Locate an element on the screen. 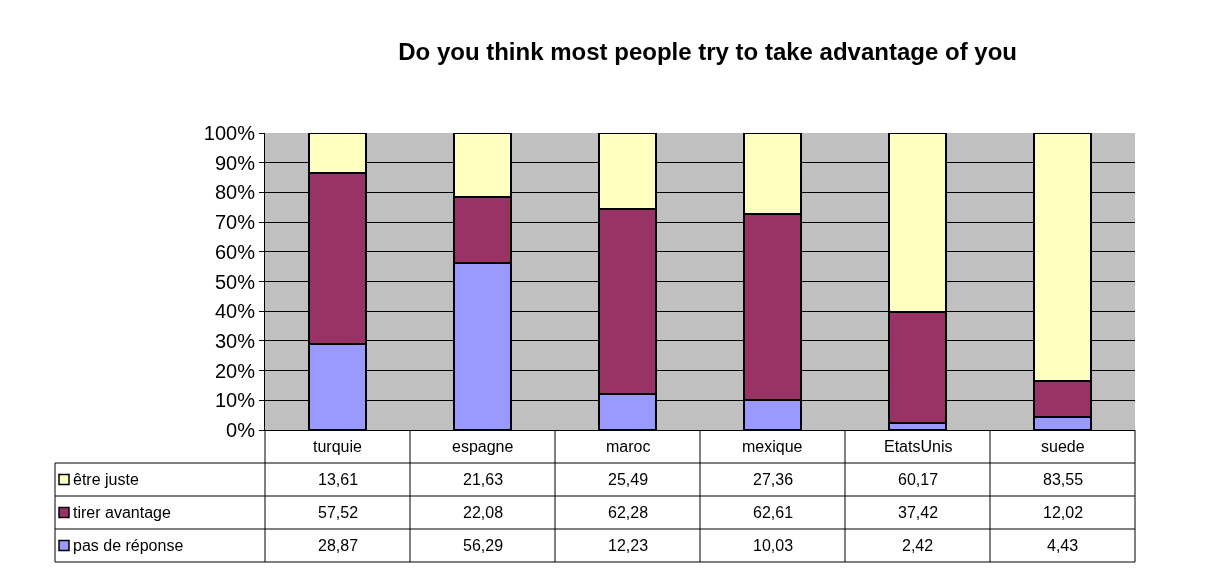 The image size is (1220, 583). y-tick-label: 100% is located at coordinates (229, 133).